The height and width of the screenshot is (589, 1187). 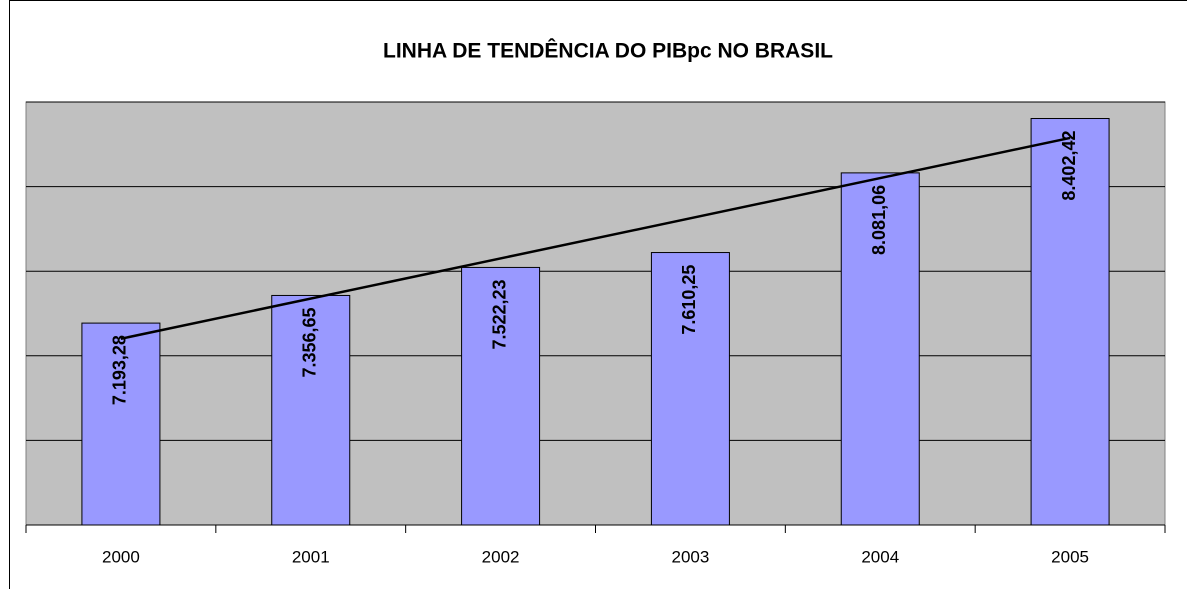 What do you see at coordinates (691, 556) in the screenshot?
I see `x-tick-label: 2003` at bounding box center [691, 556].